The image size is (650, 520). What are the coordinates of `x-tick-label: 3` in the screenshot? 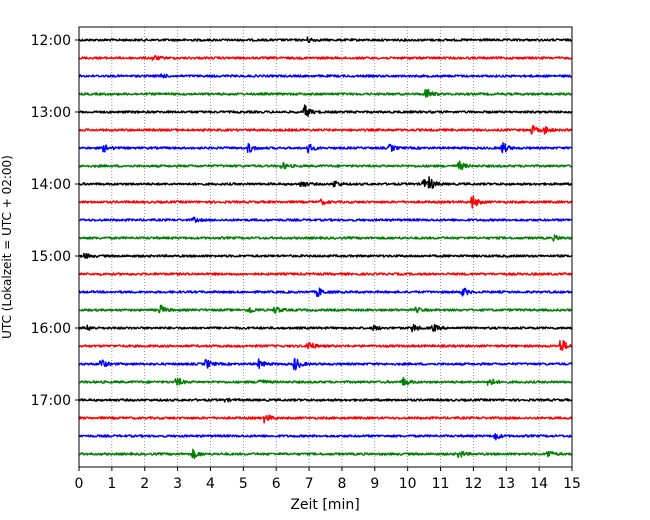 It's located at (177, 484).